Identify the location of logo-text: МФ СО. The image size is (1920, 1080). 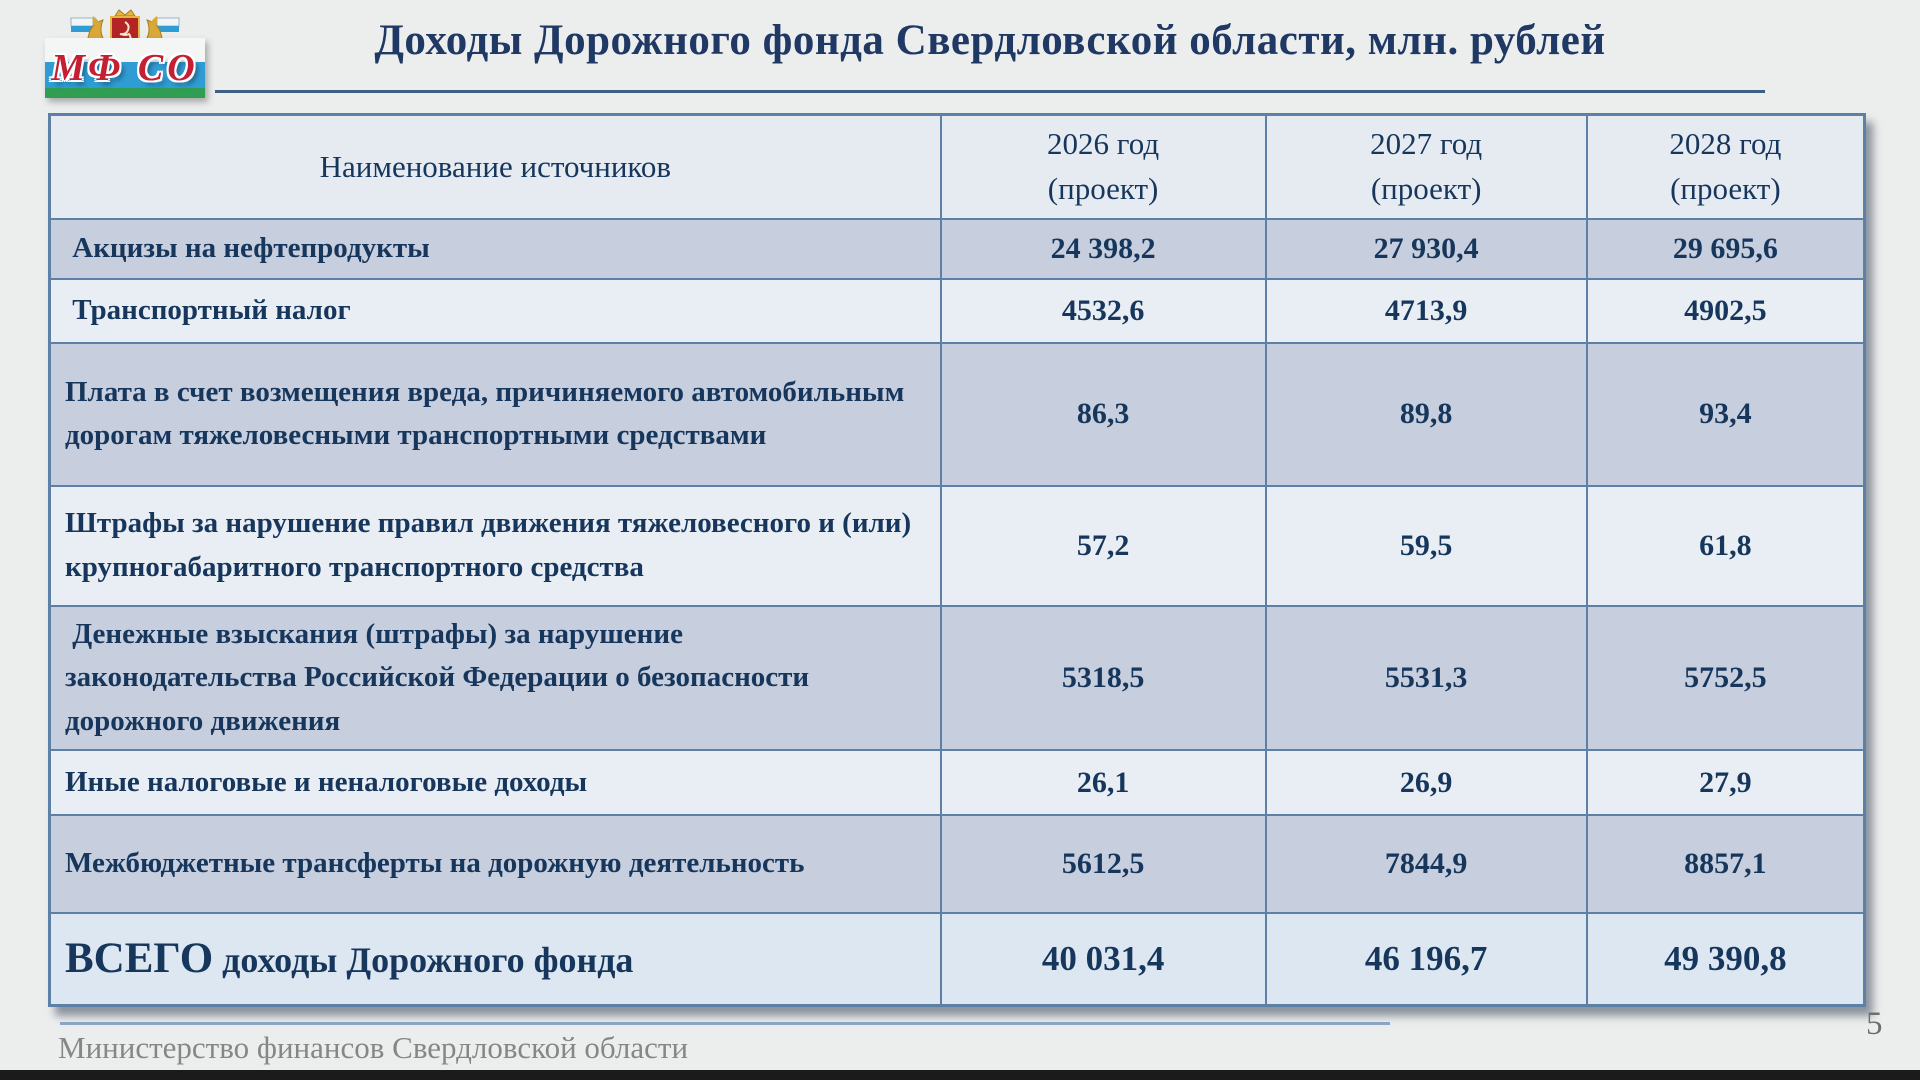
(125, 68).